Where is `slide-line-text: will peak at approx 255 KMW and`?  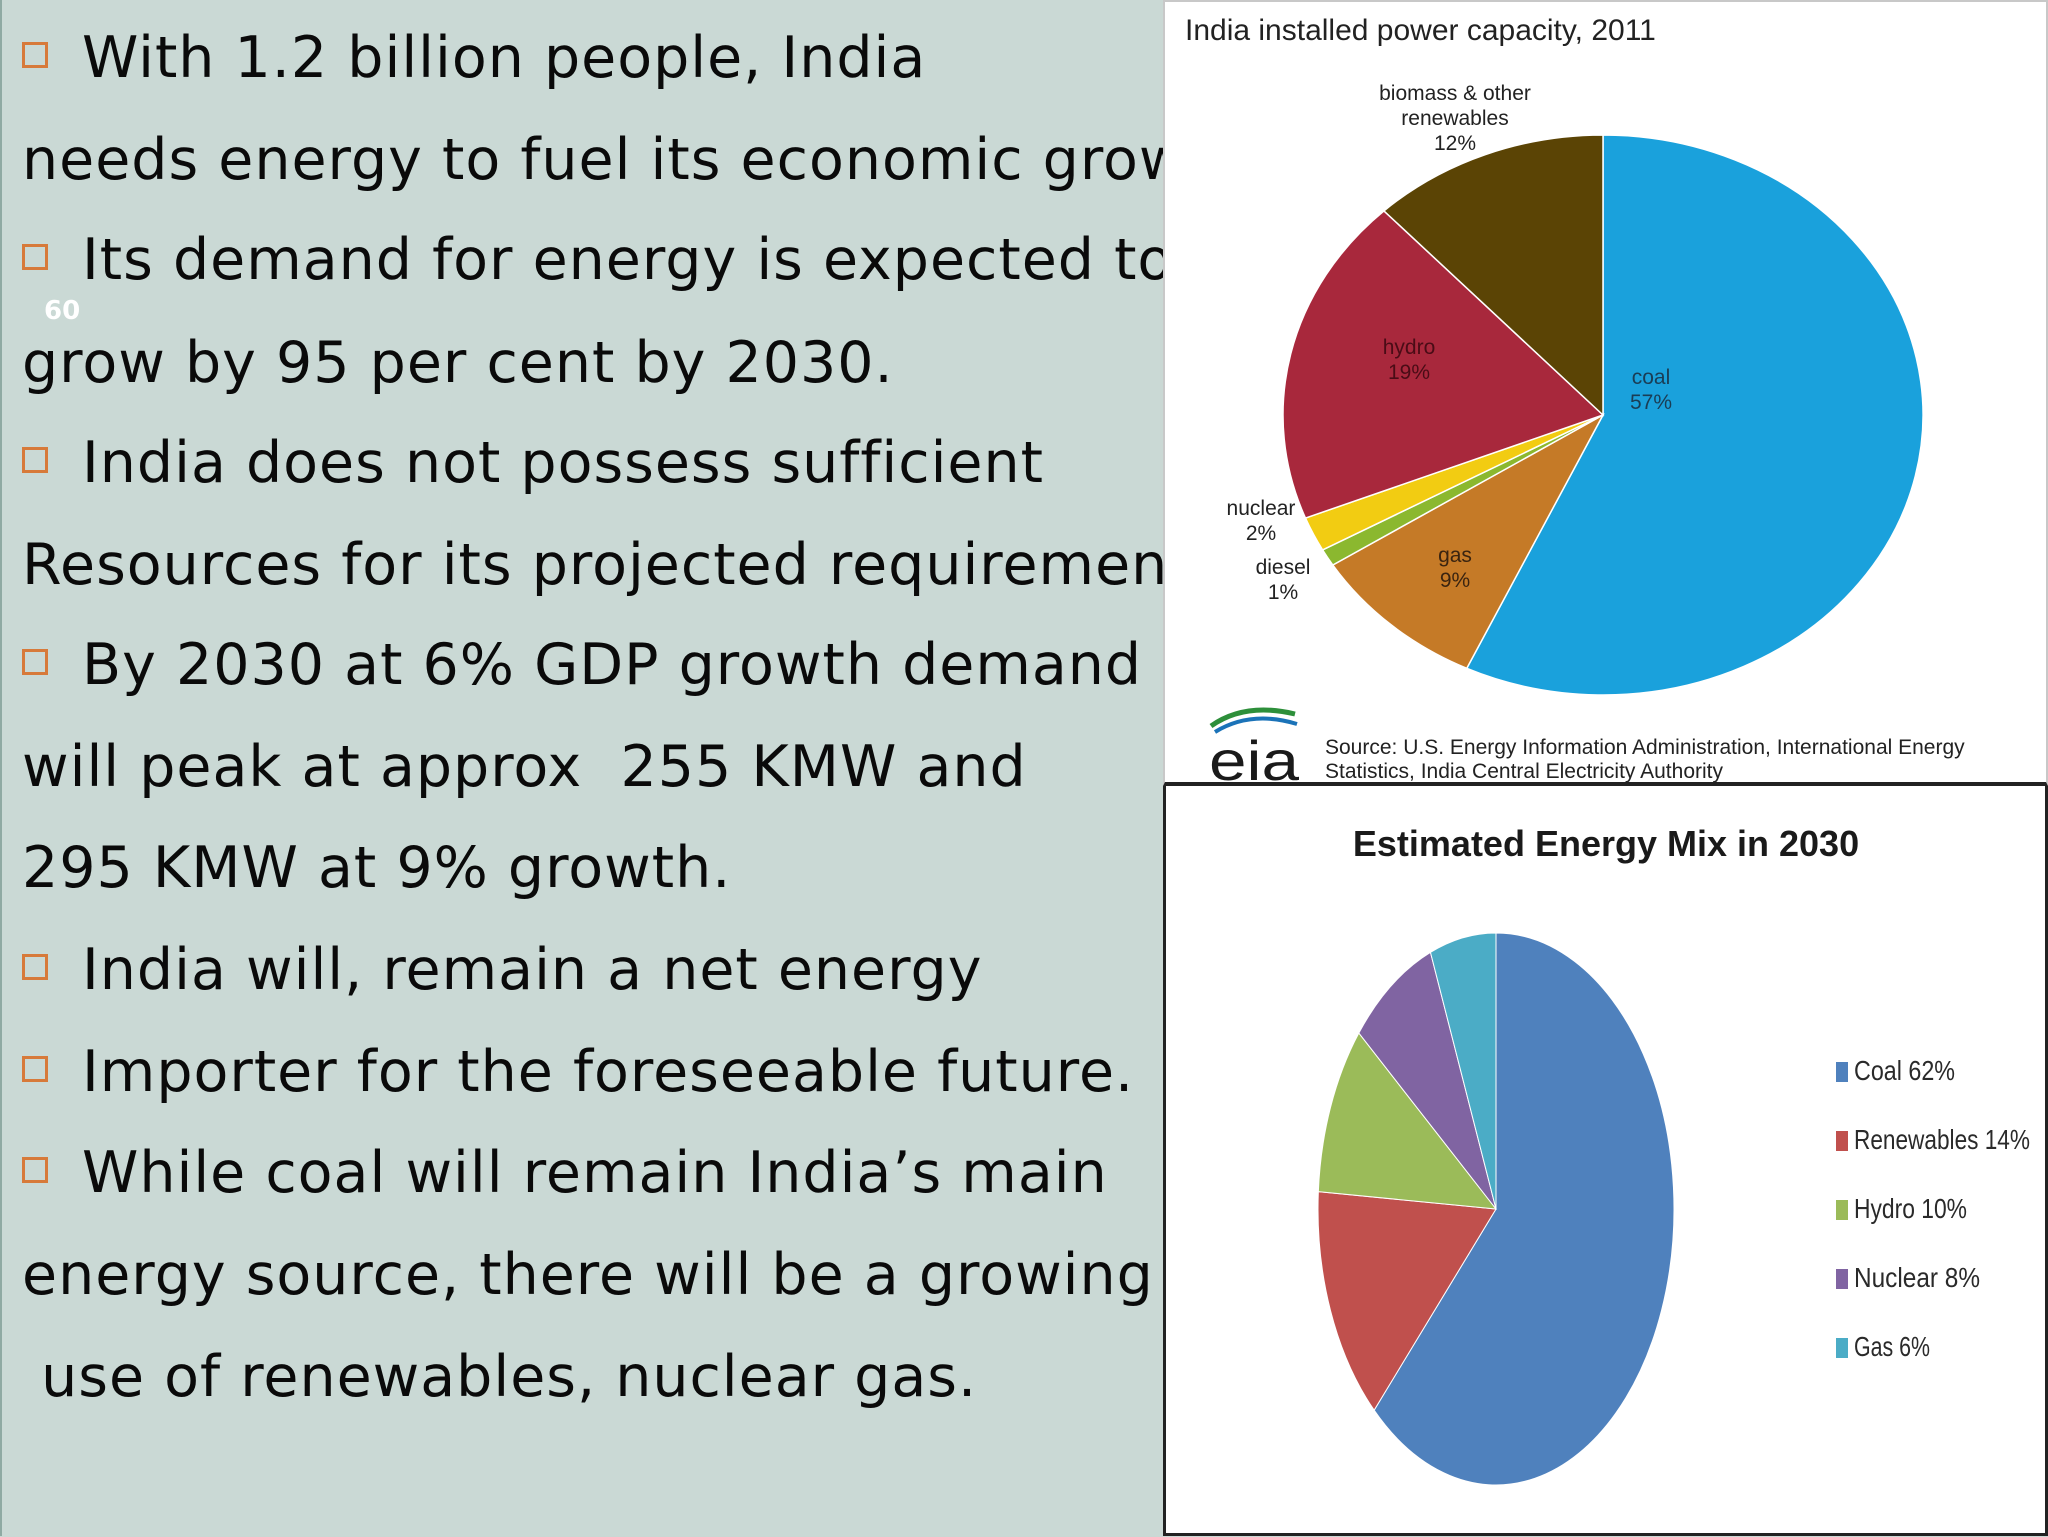 slide-line-text: will peak at approx 255 KMW and is located at coordinates (524, 767).